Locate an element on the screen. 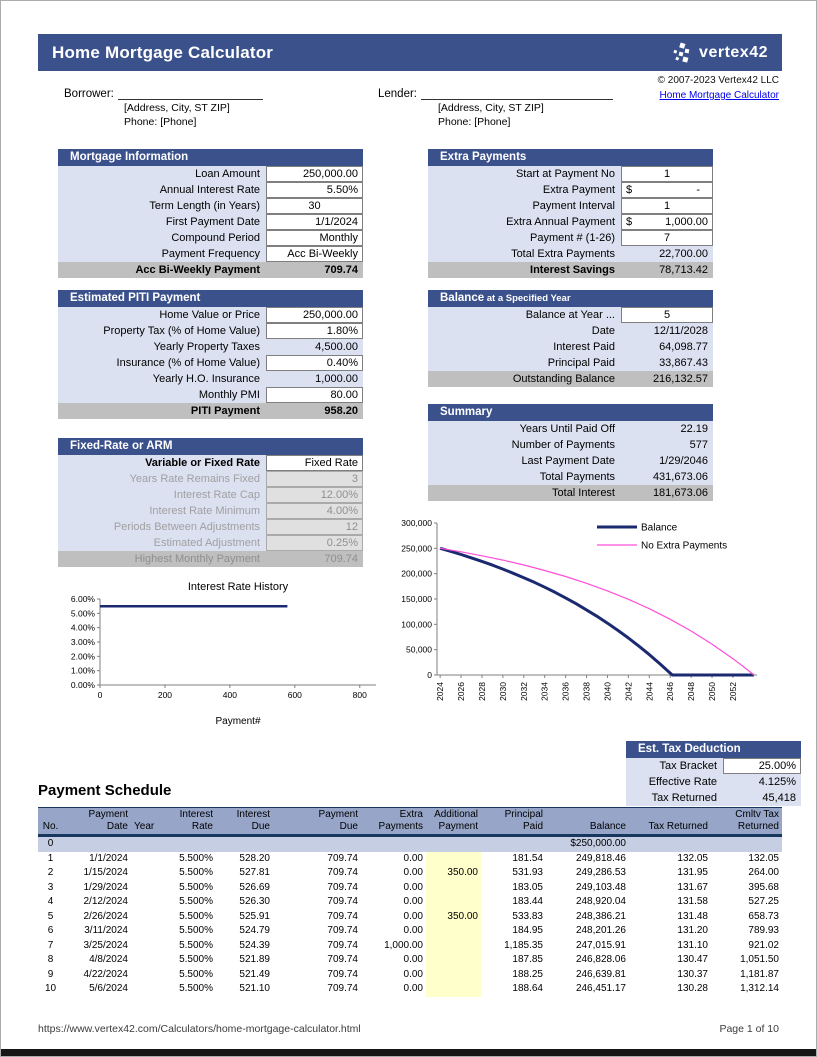 This screenshot has width=817, height=1057. balance_at_year-row-3-label: Principal Paid is located at coordinates (524, 363).